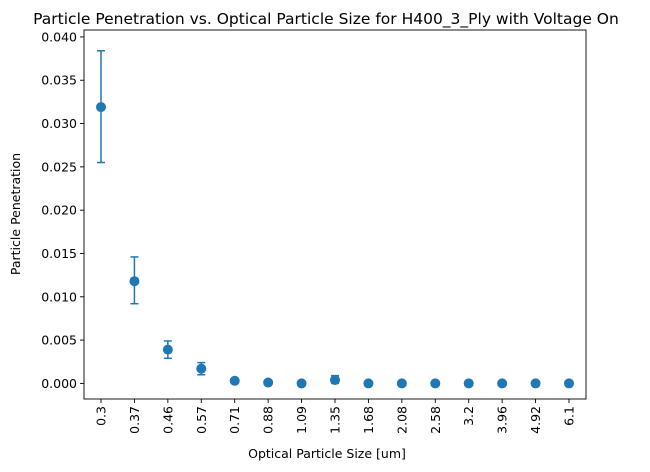 The image size is (650, 472). I want to click on x-tick-label: 0.3, so click(101, 416).